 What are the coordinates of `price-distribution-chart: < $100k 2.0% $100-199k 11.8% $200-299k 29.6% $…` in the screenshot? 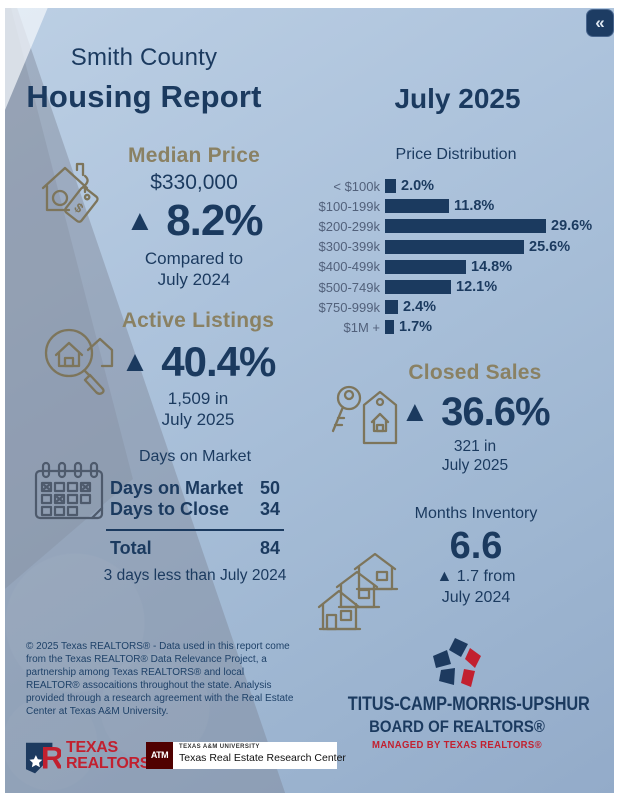 It's located at (459, 257).